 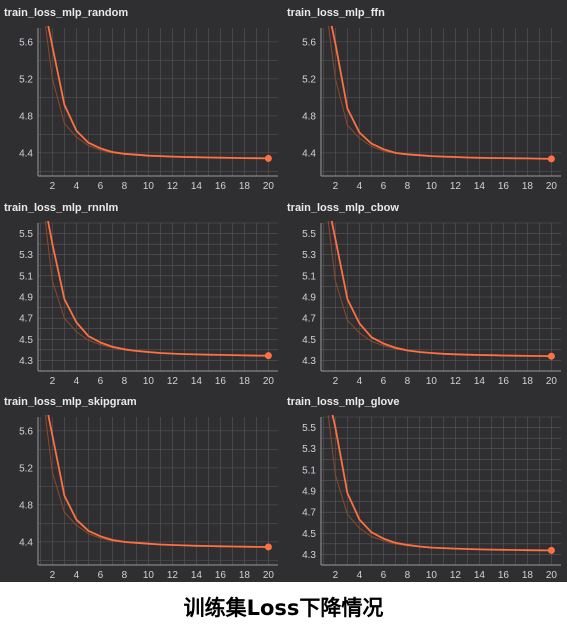 What do you see at coordinates (26, 468) in the screenshot?
I see `y-tick-label: 5.2` at bounding box center [26, 468].